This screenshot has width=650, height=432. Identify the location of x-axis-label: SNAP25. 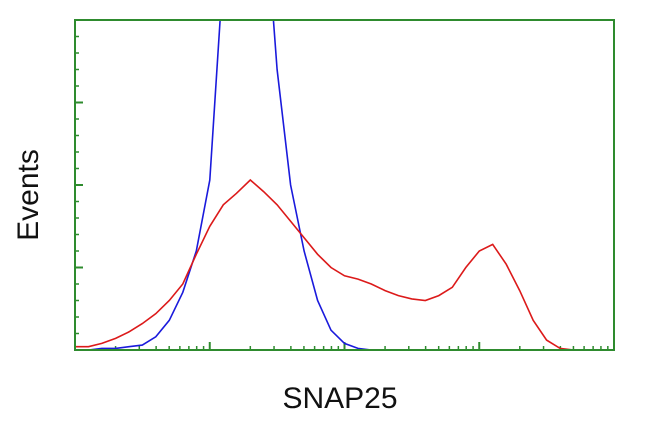
(339, 398).